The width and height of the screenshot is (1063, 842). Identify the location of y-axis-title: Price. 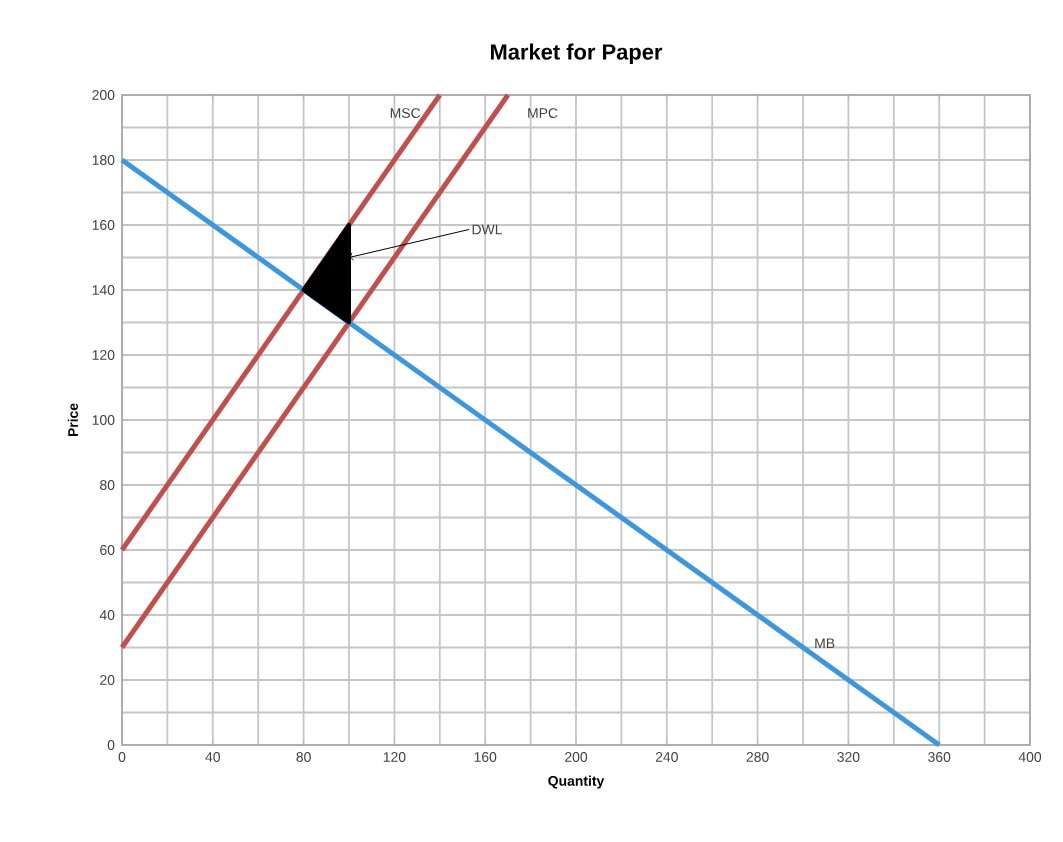
(72, 420).